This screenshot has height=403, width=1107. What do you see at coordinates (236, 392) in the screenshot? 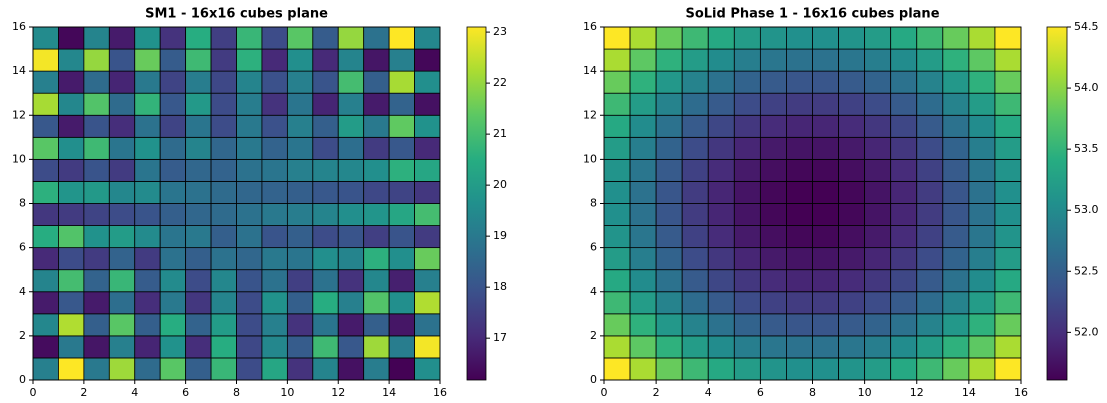
I see `x-tick-label: 8` at bounding box center [236, 392].